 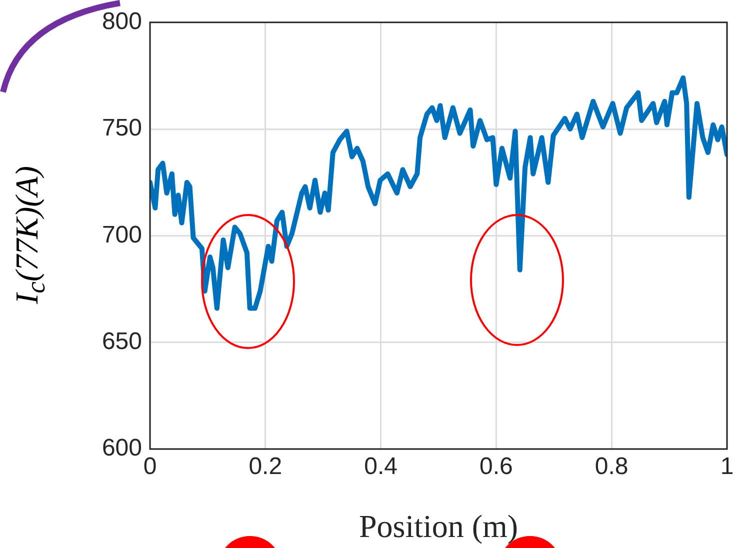 I want to click on x-axis-title: Position (m), so click(x=438, y=526).